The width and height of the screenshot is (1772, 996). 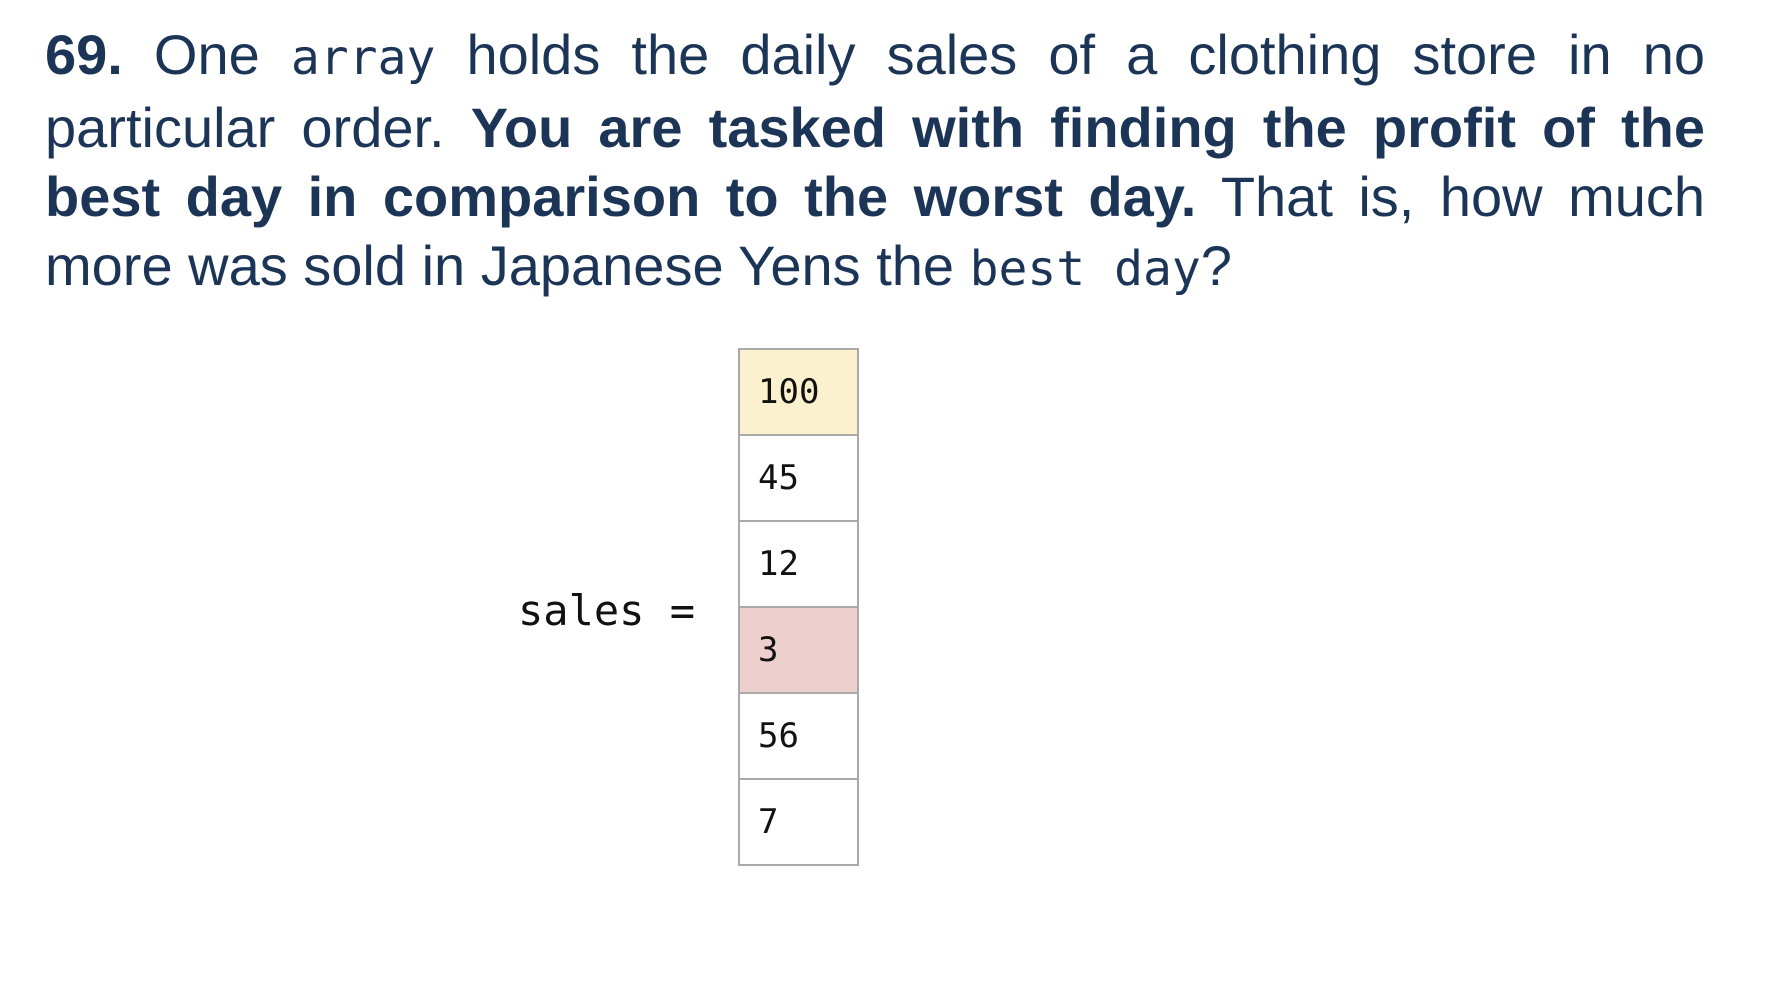 What do you see at coordinates (789, 392) in the screenshot?
I see `array-cell-value: 100` at bounding box center [789, 392].